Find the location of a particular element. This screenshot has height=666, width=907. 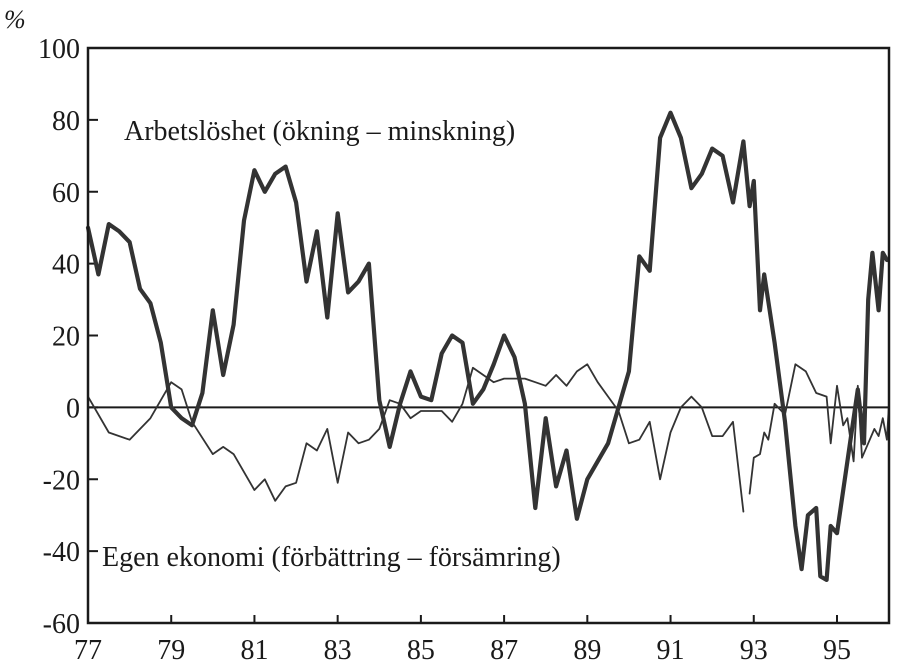

y-tick-label: -40 is located at coordinates (61, 552).